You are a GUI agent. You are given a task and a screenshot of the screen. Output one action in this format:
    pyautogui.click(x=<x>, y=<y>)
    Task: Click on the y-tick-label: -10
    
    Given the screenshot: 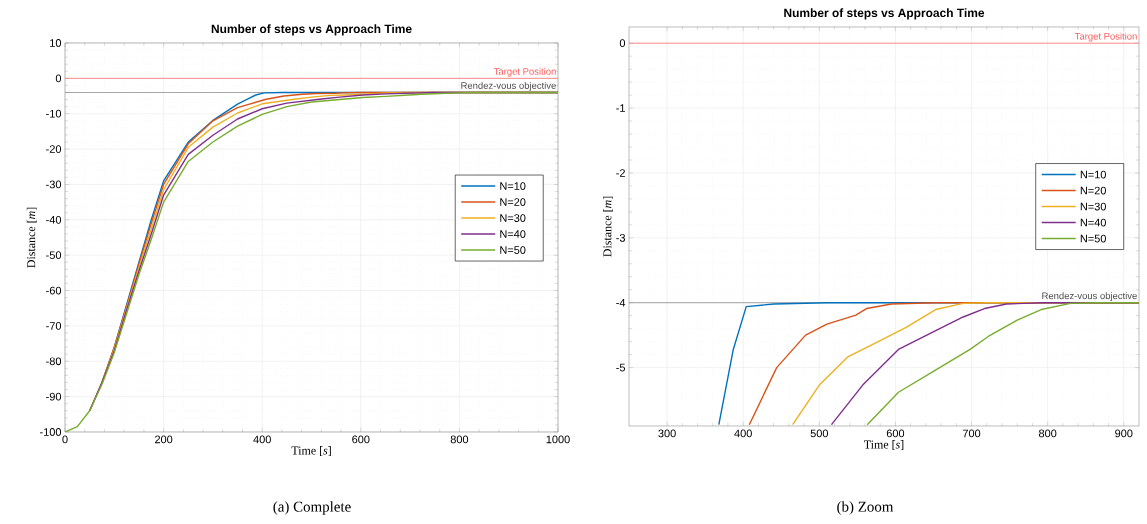 What is the action you would take?
    pyautogui.click(x=54, y=113)
    